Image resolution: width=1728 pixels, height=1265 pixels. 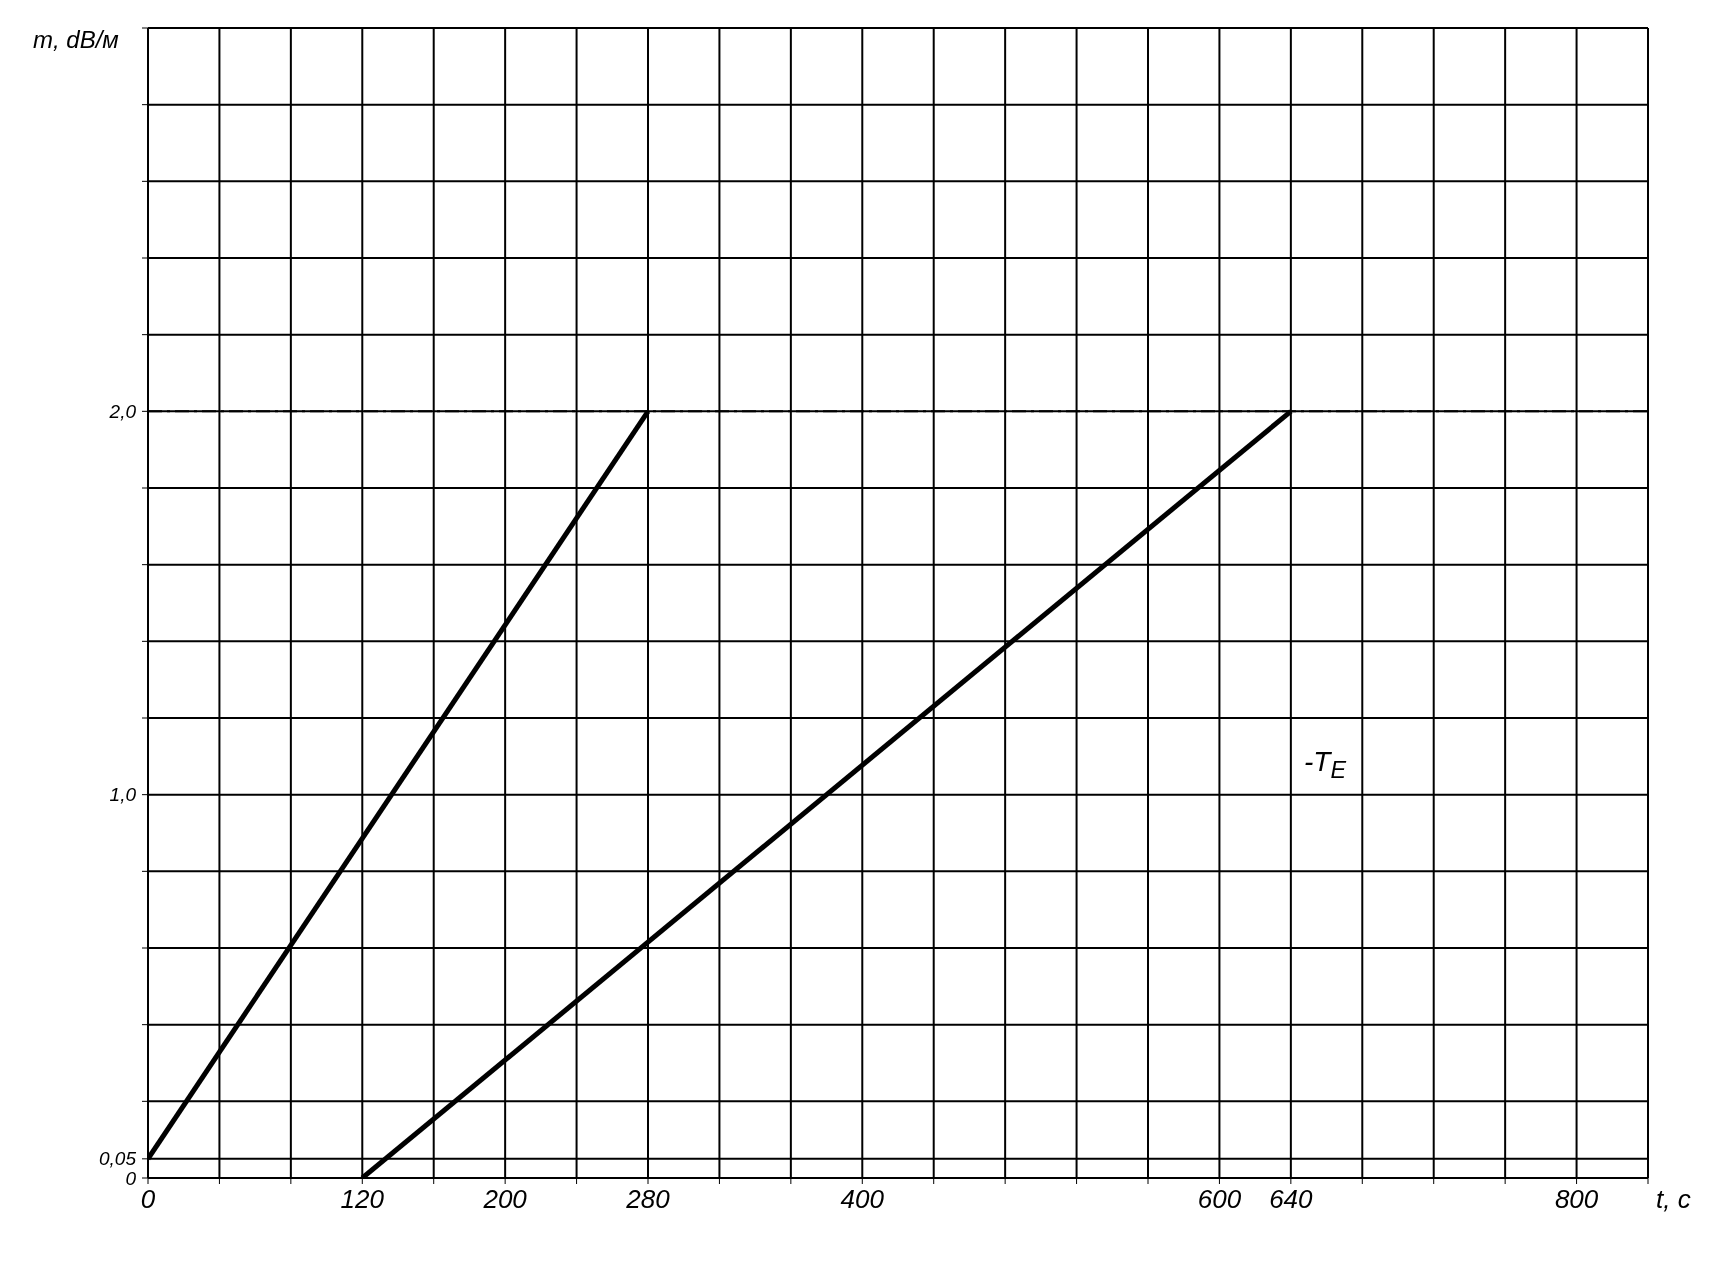 I want to click on x-tick-label: 200, so click(x=505, y=1199).